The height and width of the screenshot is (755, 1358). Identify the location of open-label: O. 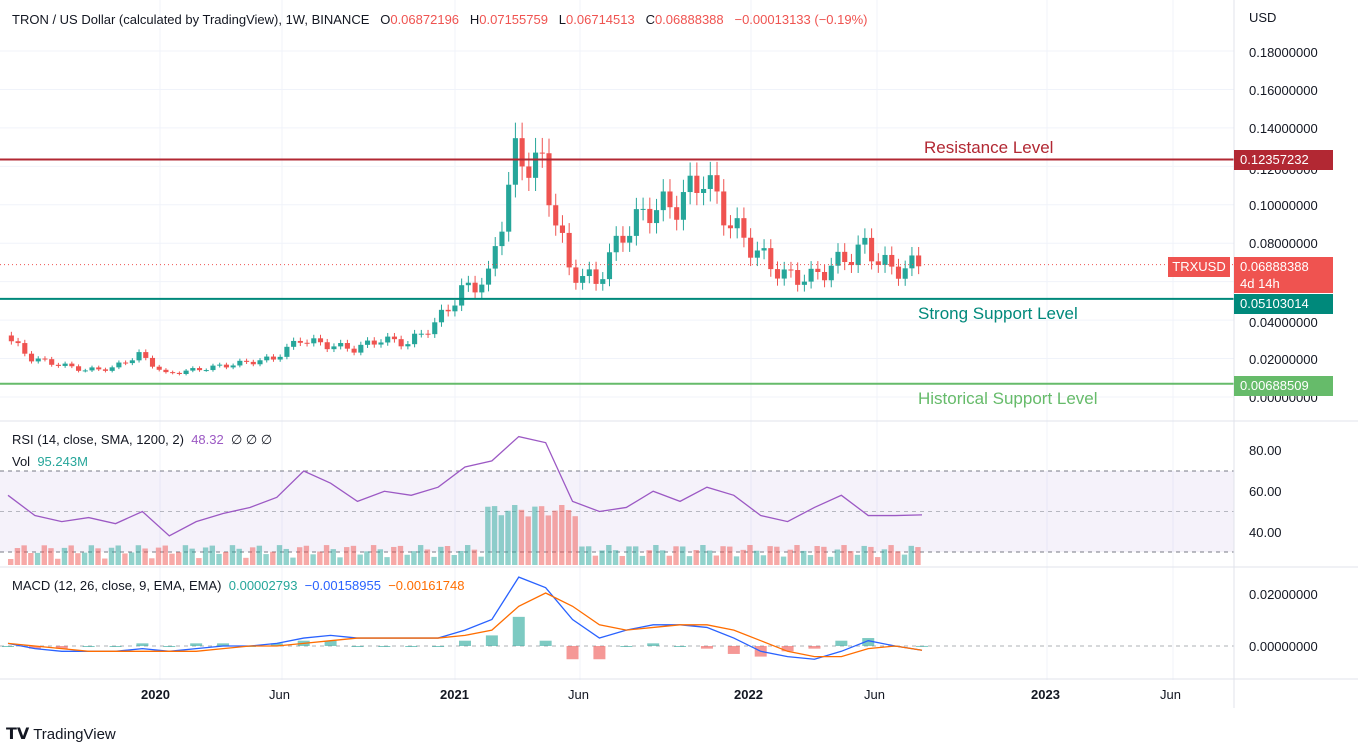
(385, 19).